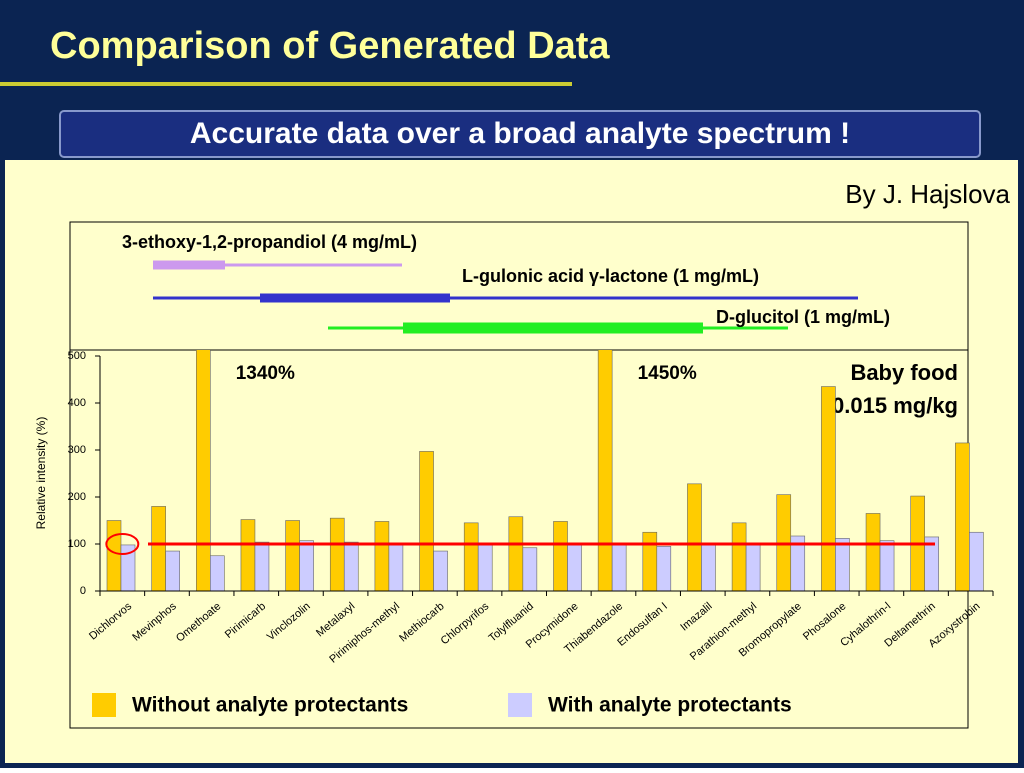  Describe the element at coordinates (77, 497) in the screenshot. I see `y-tick-label: 200` at that location.